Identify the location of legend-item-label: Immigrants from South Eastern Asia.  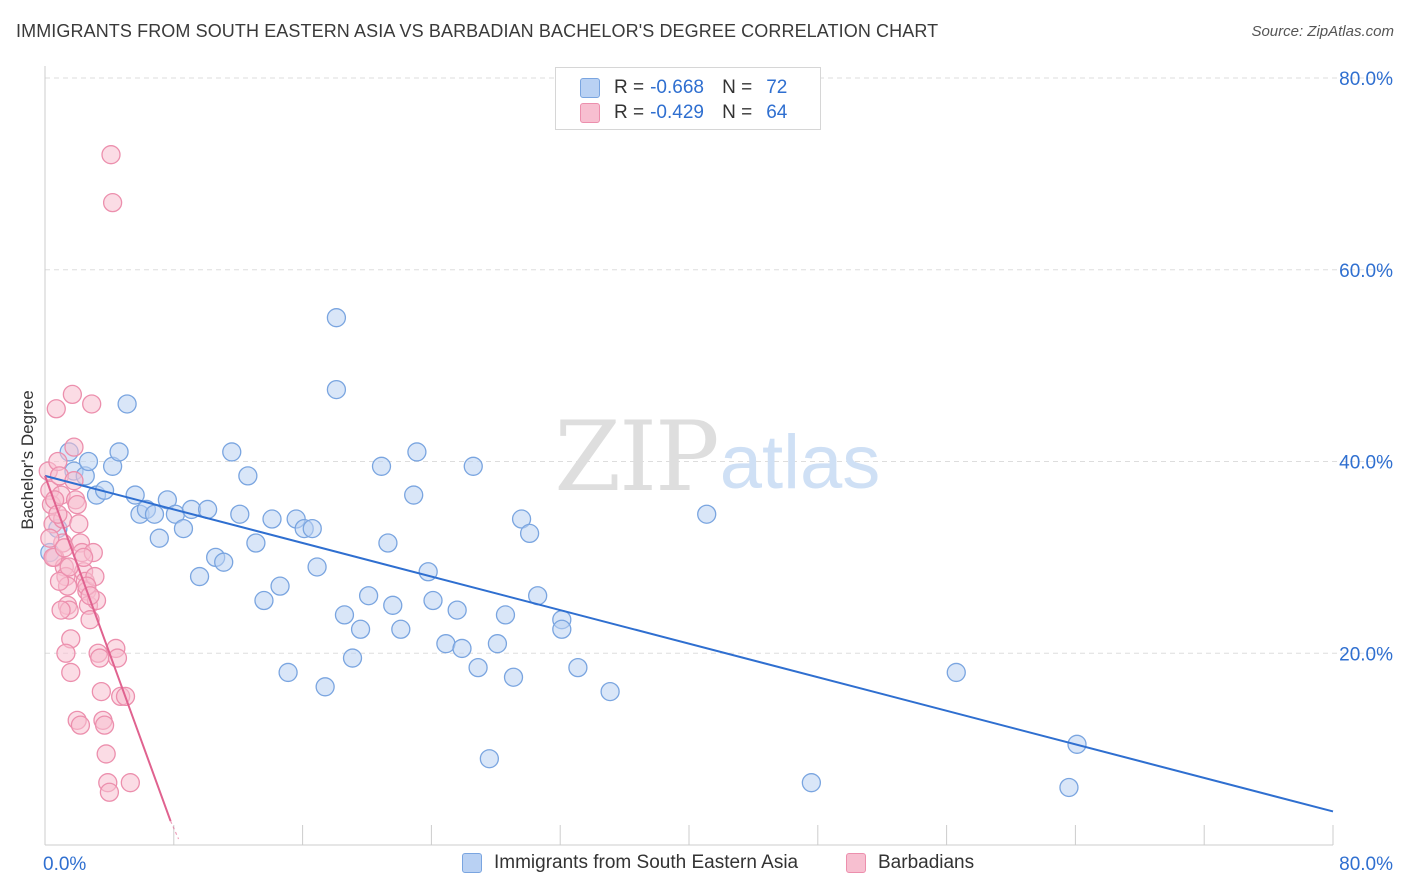
(646, 862).